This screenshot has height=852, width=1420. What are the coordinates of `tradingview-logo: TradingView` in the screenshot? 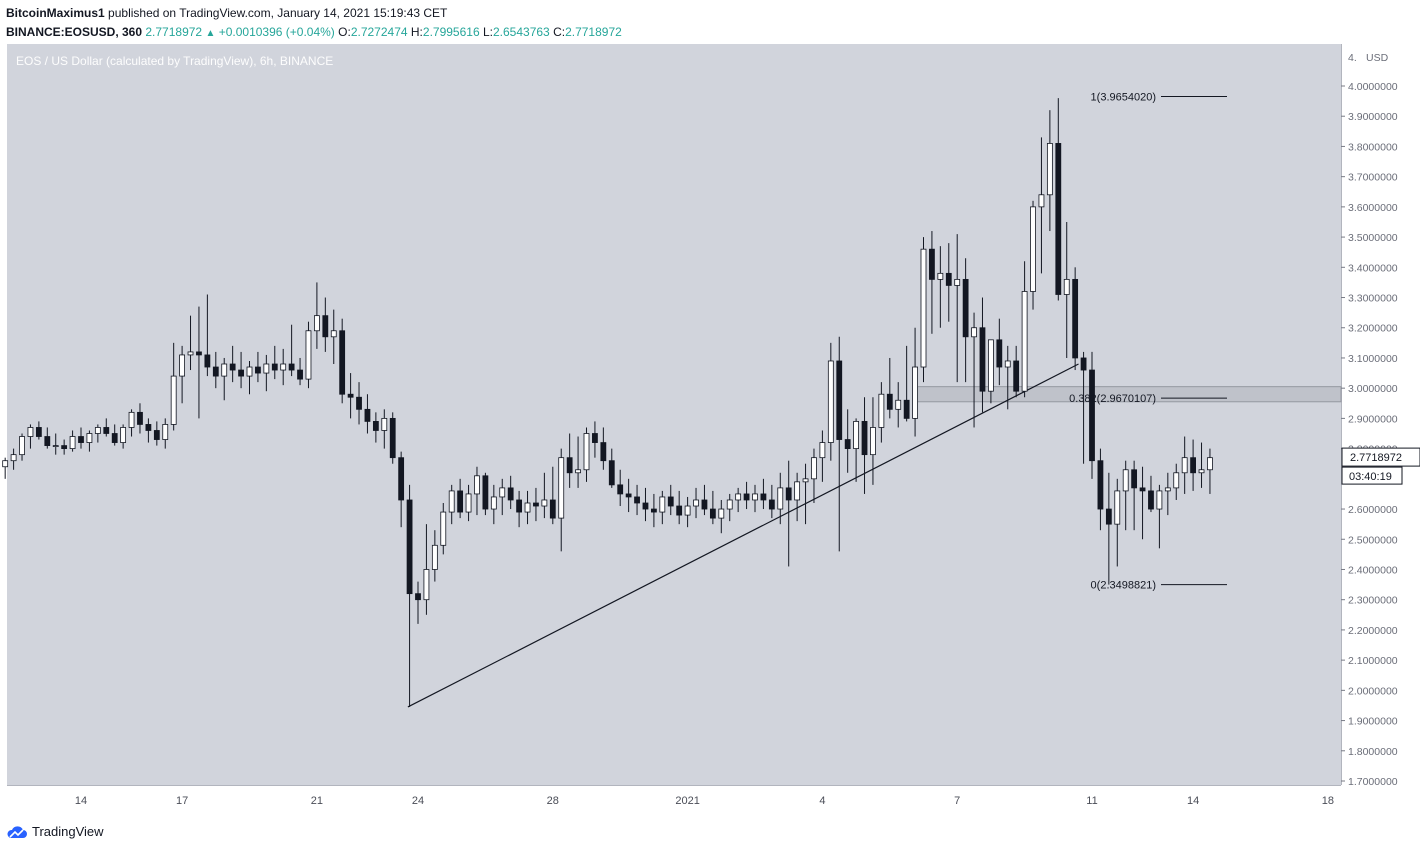 It's located at (55, 831).